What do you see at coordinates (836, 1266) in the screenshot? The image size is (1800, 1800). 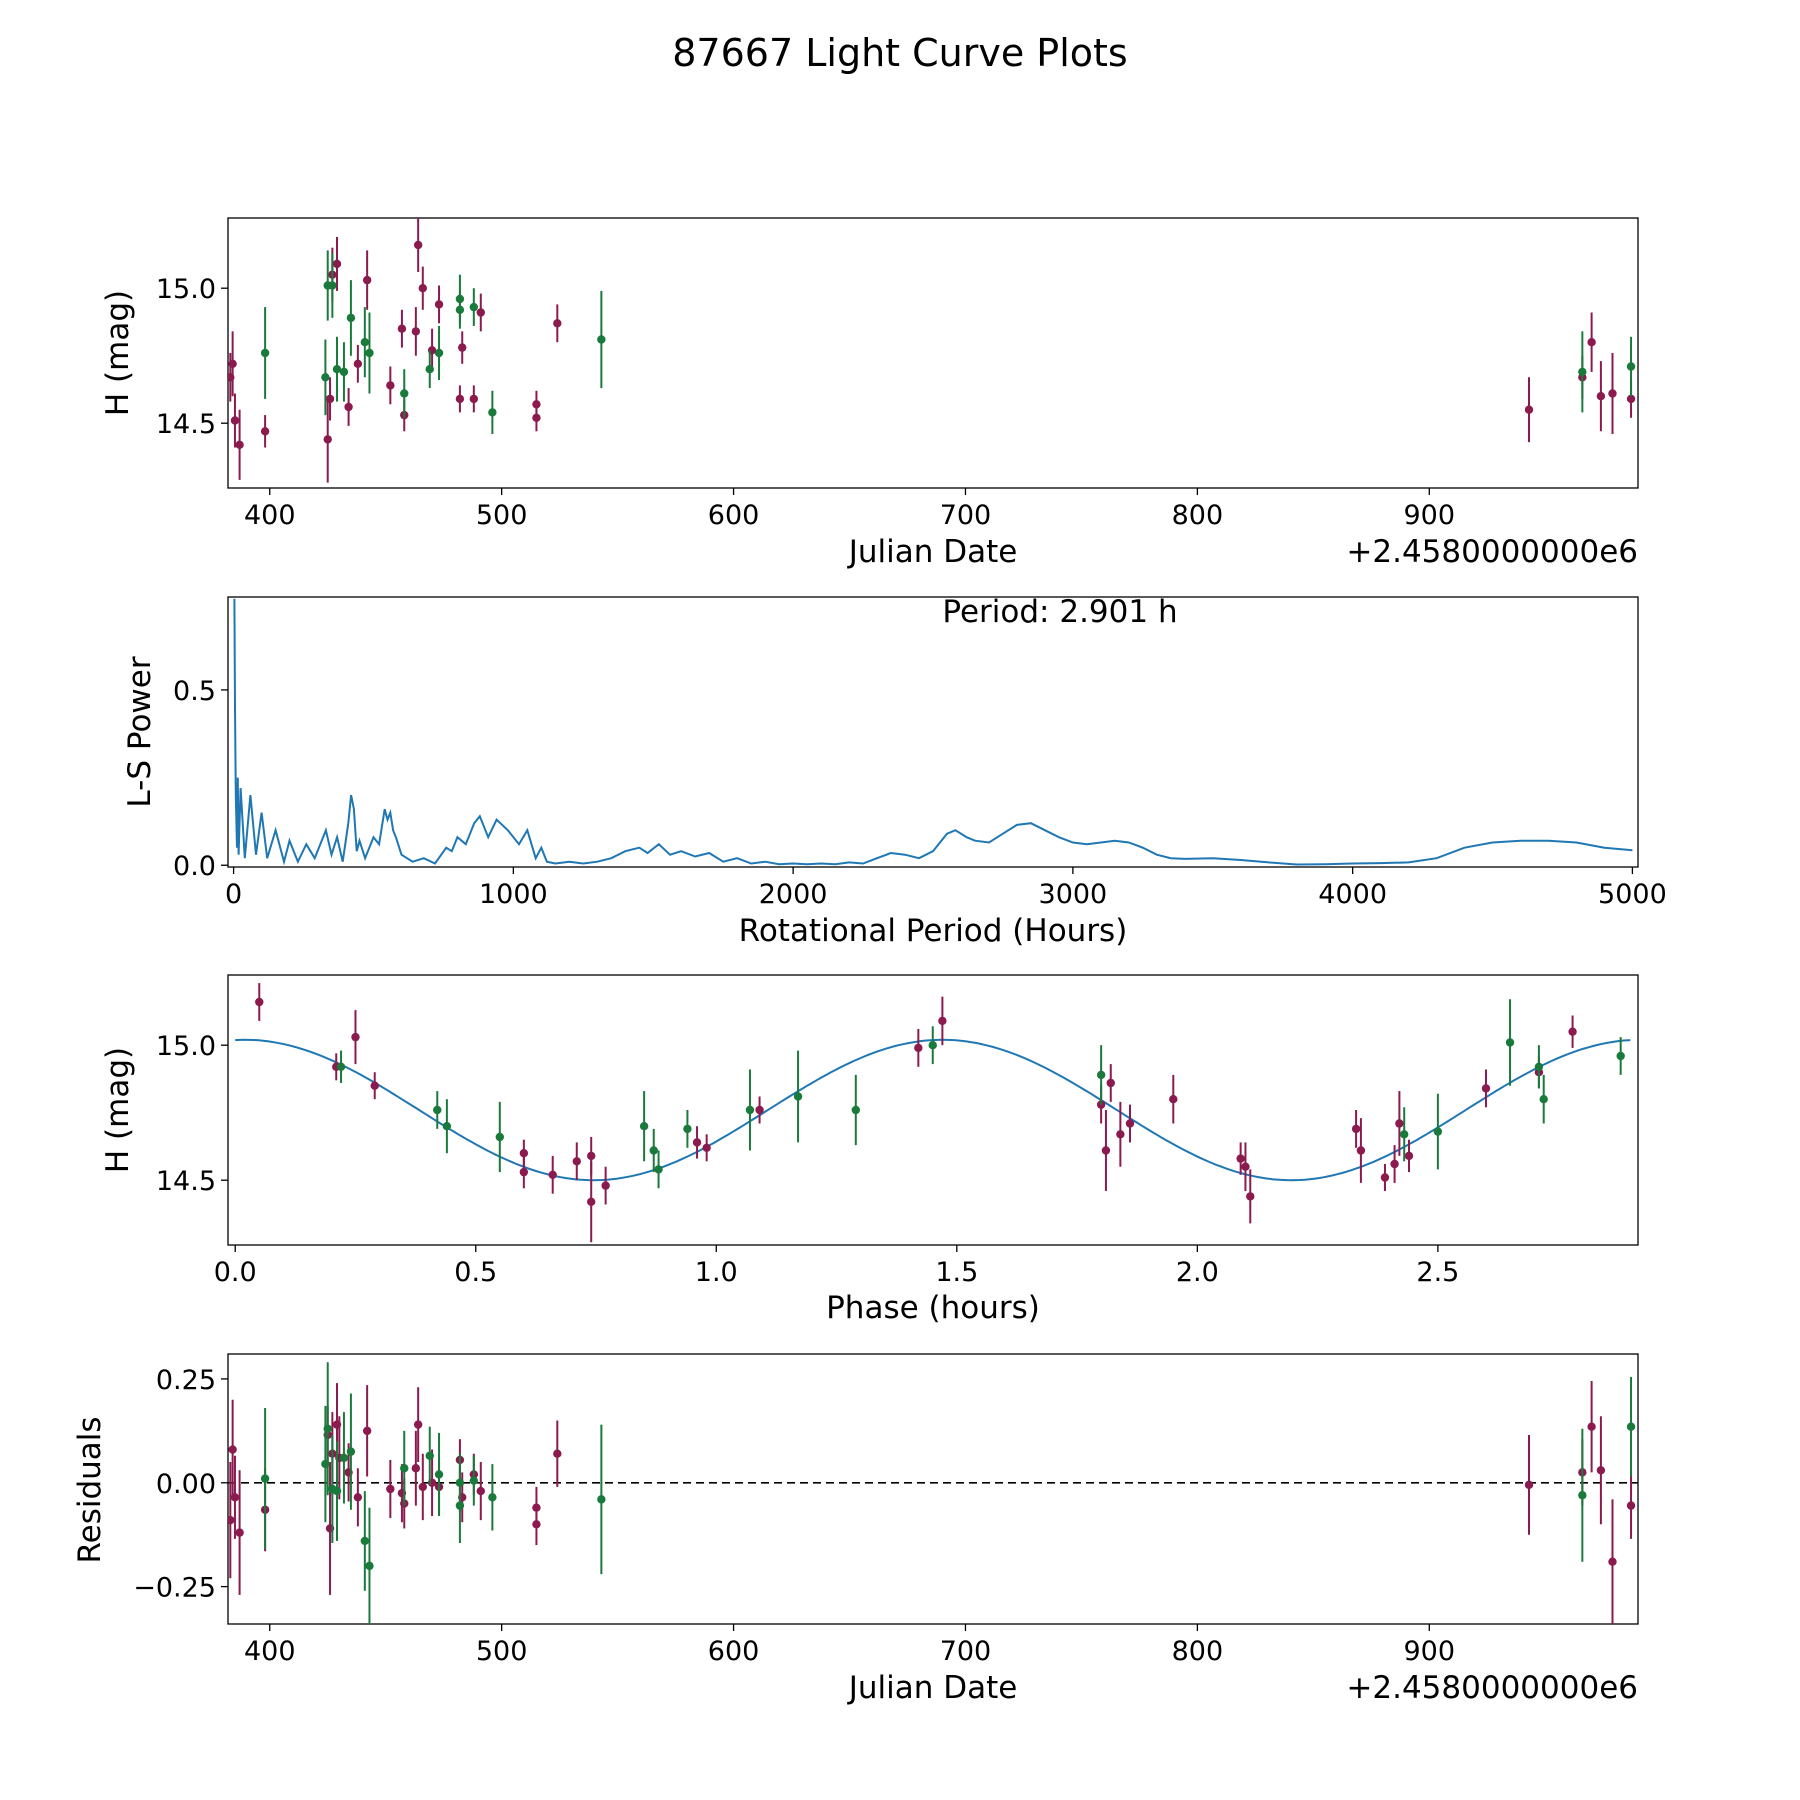 I see `x-axis-ticks: 0.0 0.5 1.0 1.5 2.0 2.5` at bounding box center [836, 1266].